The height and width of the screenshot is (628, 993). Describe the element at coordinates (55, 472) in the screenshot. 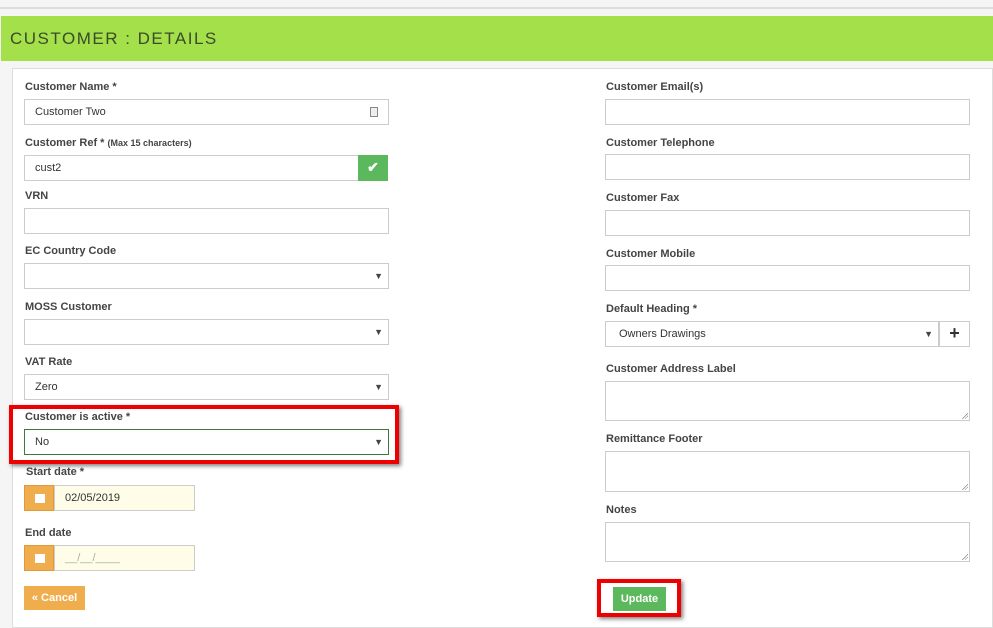

I see `start-date-label: Start date *` at that location.